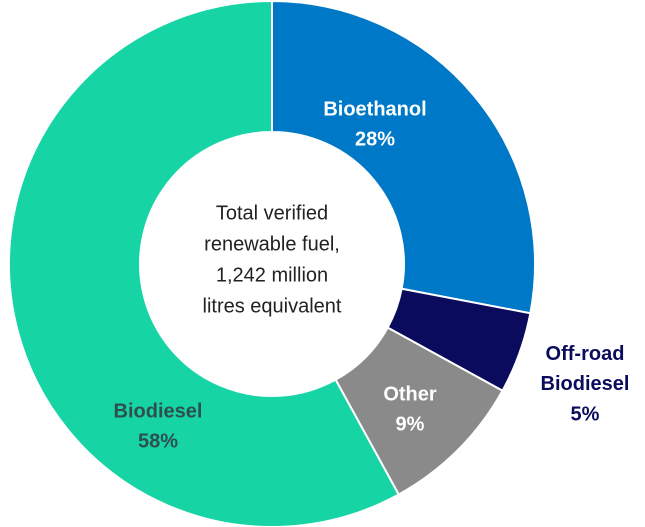 The width and height of the screenshot is (645, 527). I want to click on slice-label: Bioethanol 28%, so click(374, 124).